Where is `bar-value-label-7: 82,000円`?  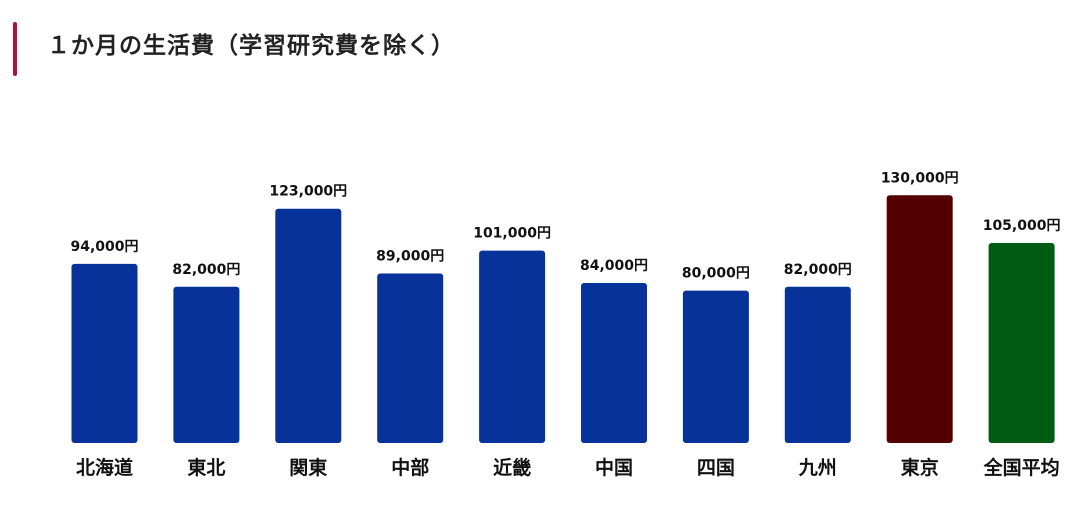
bar-value-label-7: 82,000円 is located at coordinates (818, 270).